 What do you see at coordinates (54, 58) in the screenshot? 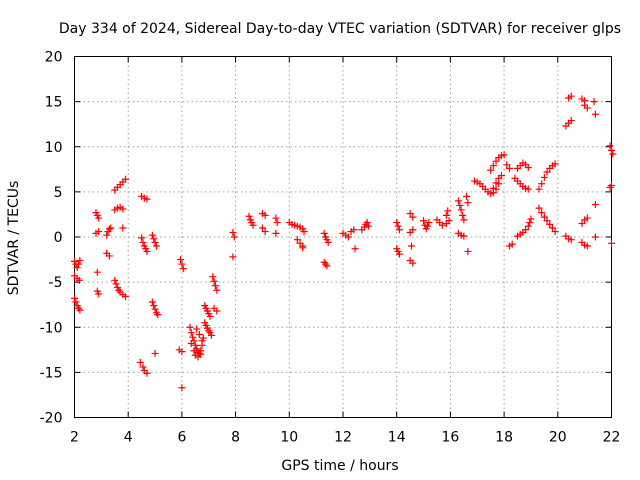
I see `y-tick-label: 20` at bounding box center [54, 58].